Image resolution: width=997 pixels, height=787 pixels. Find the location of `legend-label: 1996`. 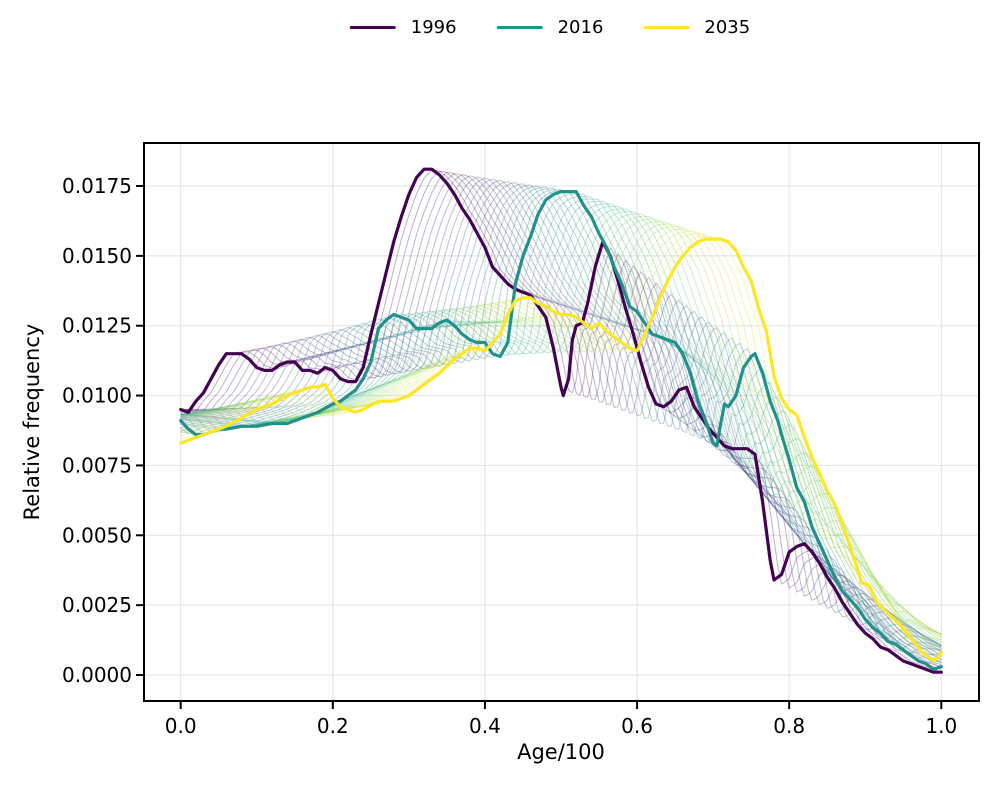

legend-label: 1996 is located at coordinates (433, 27).